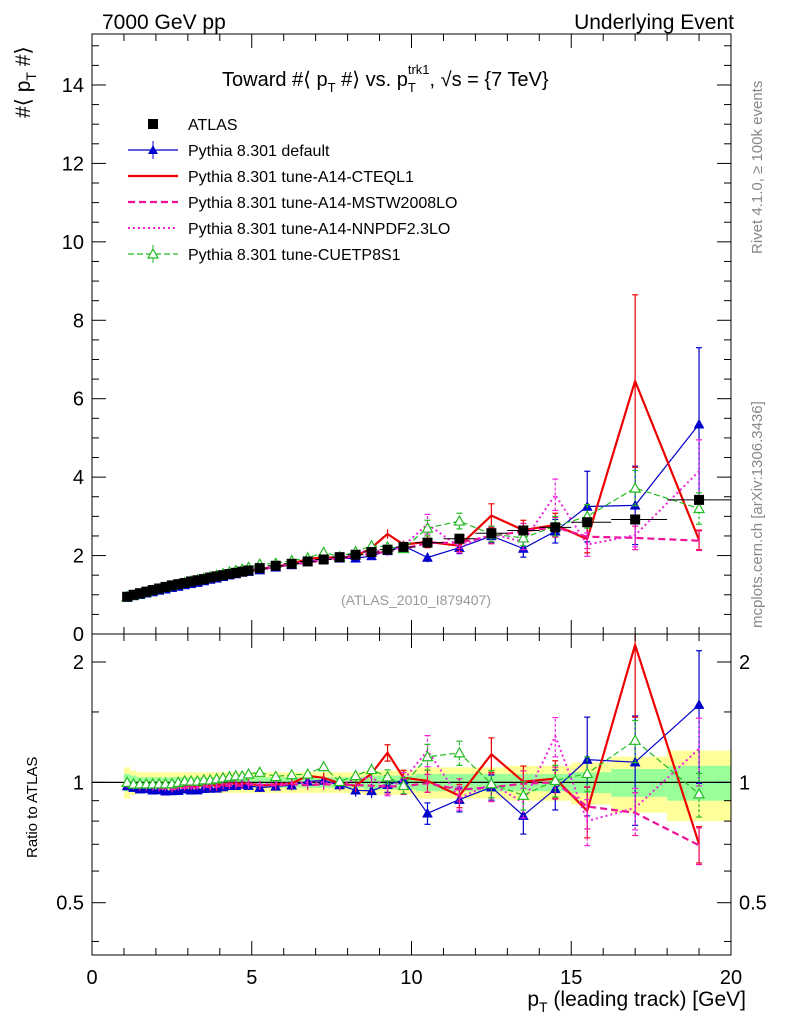  Describe the element at coordinates (411, 978) in the screenshot. I see `x-tick-label: 10` at that location.